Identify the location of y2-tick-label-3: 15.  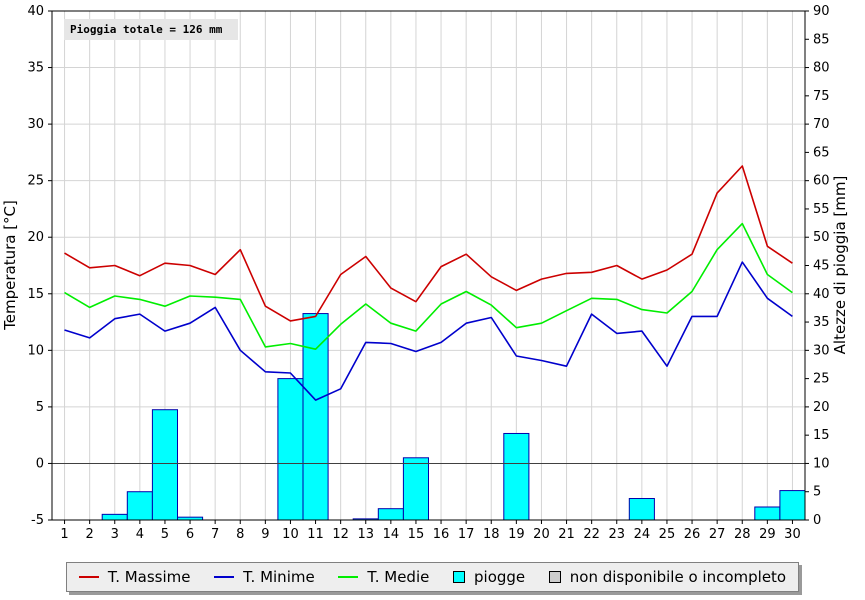
(821, 435).